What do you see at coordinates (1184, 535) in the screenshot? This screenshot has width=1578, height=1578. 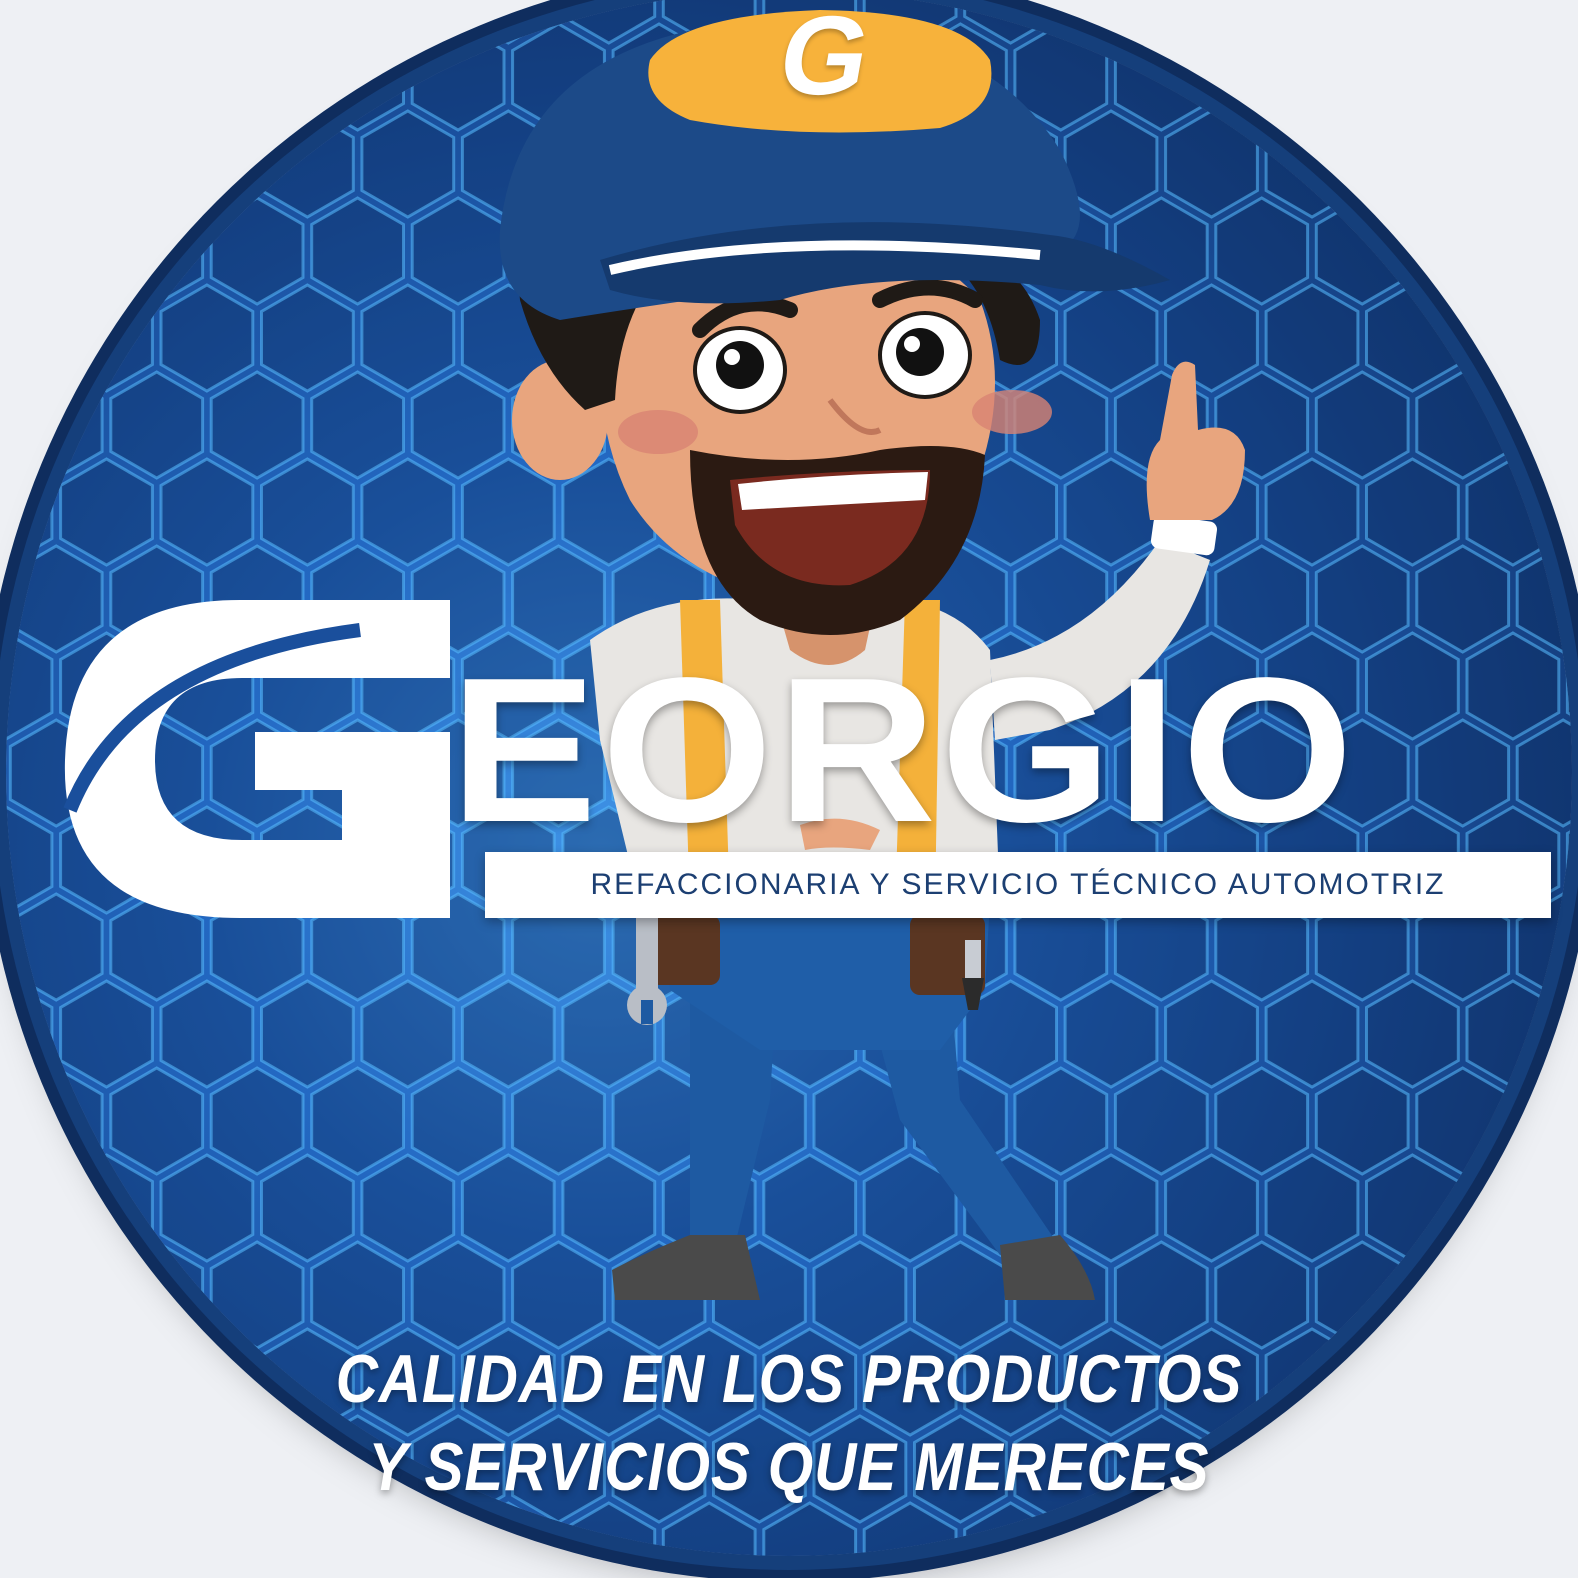 I see `cuff` at bounding box center [1184, 535].